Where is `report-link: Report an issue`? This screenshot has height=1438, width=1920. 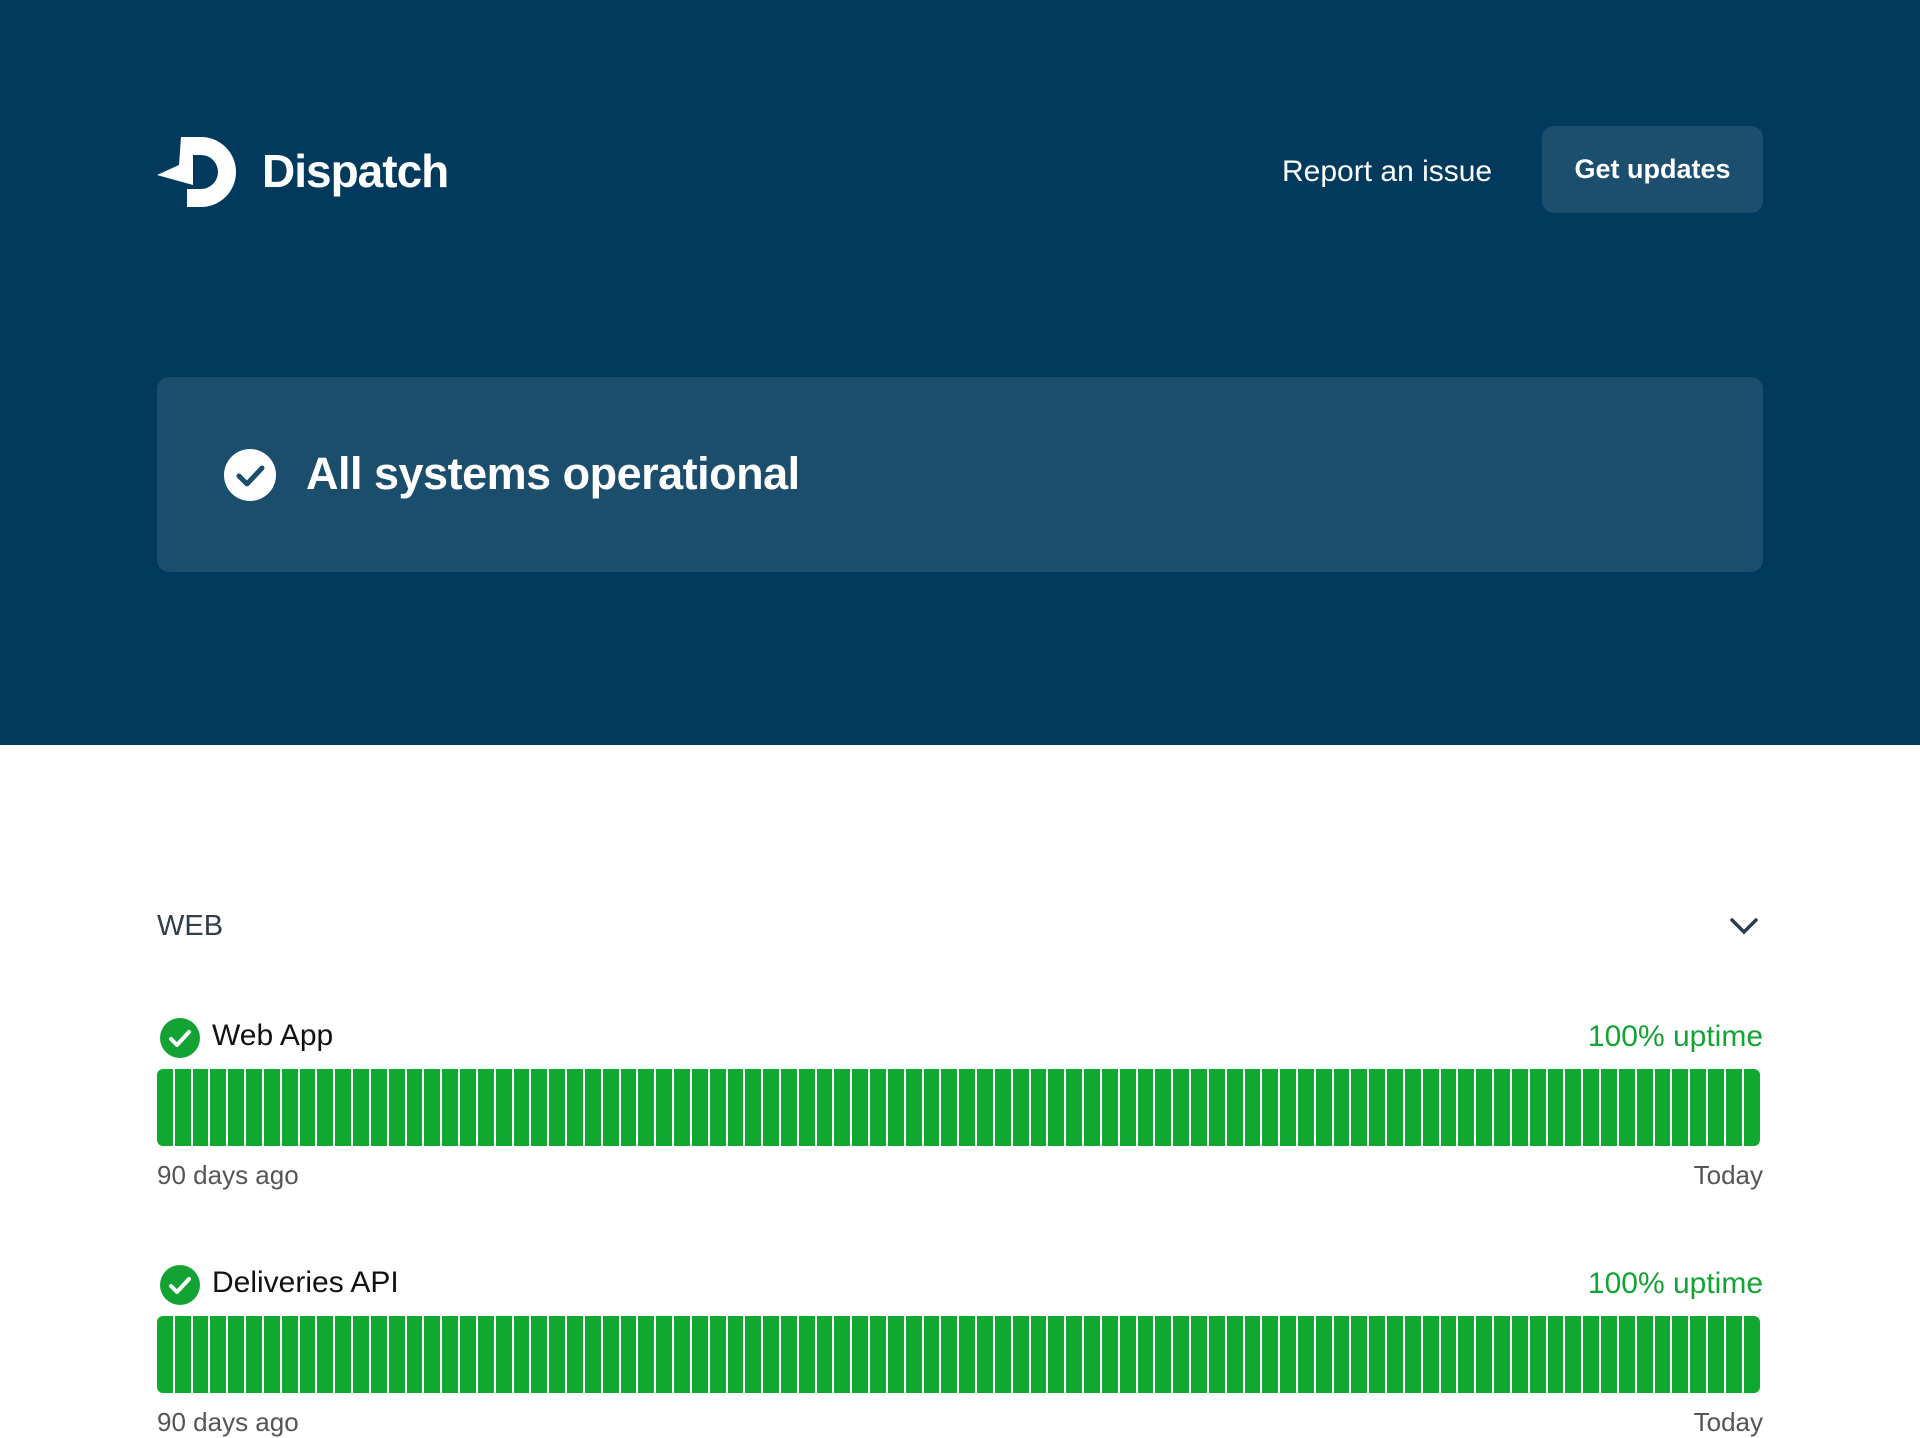 report-link: Report an issue is located at coordinates (1387, 171).